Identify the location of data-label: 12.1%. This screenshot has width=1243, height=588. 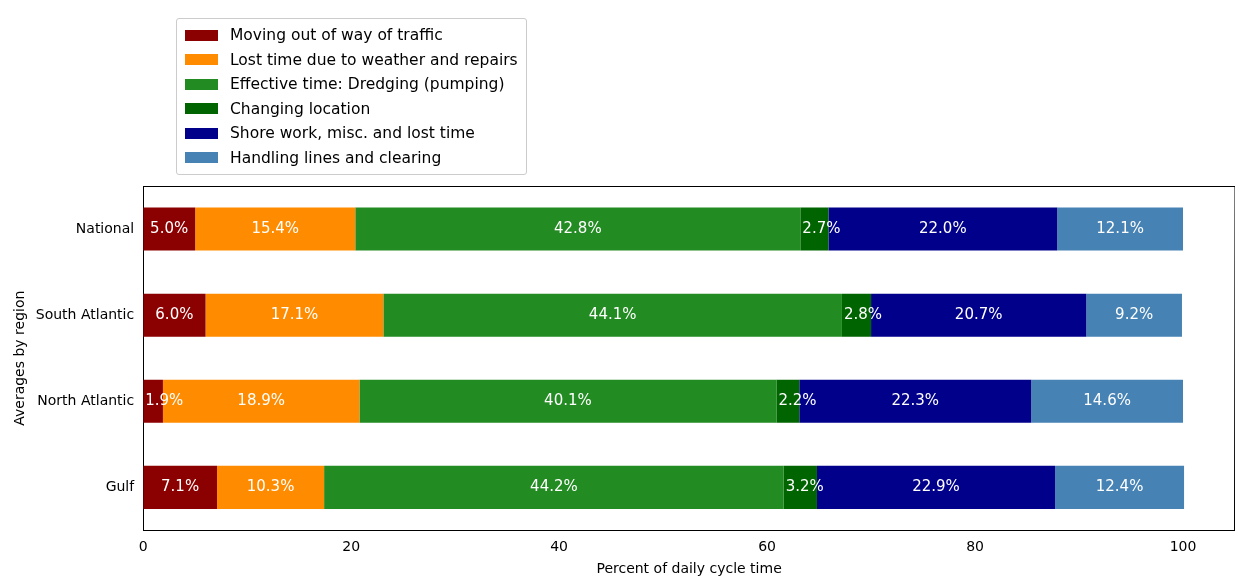
(1120, 227).